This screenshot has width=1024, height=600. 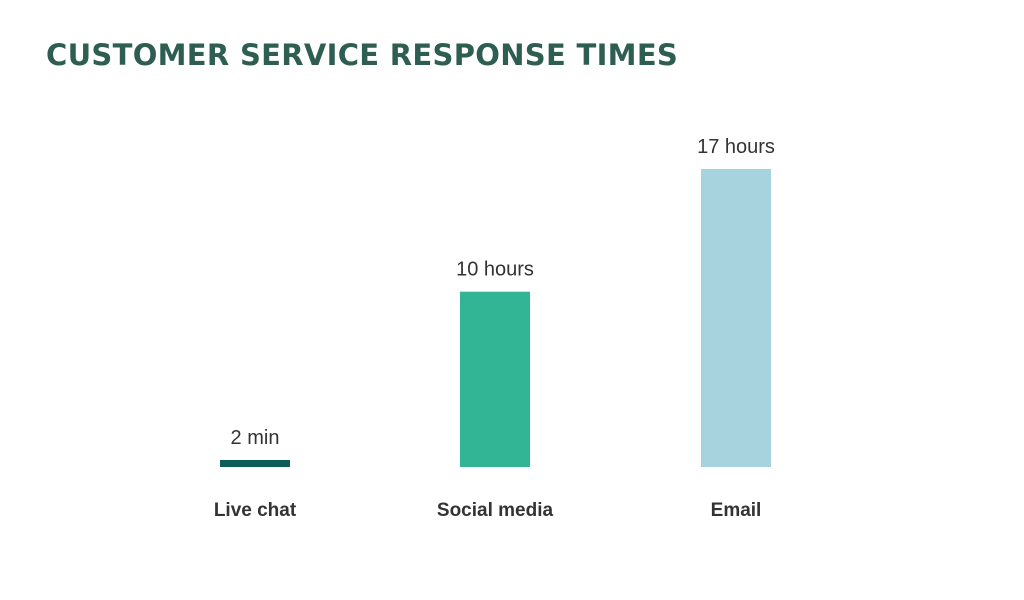 I want to click on bar-social-media, so click(x=495, y=379).